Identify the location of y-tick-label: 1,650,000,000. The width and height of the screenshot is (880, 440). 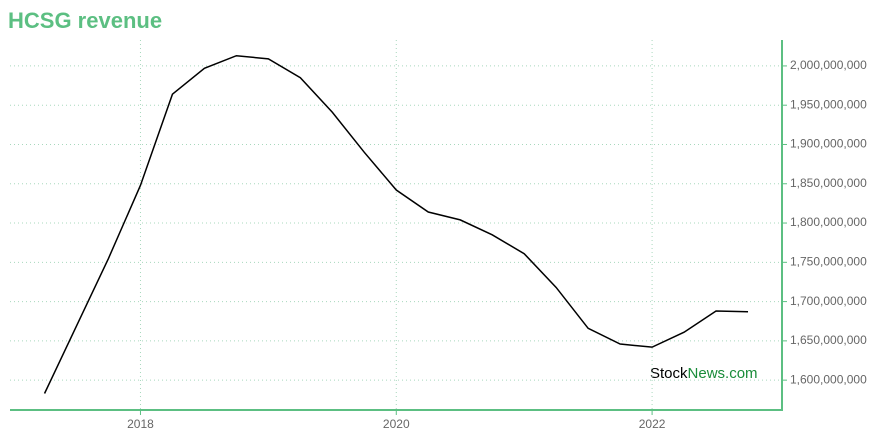
(828, 340).